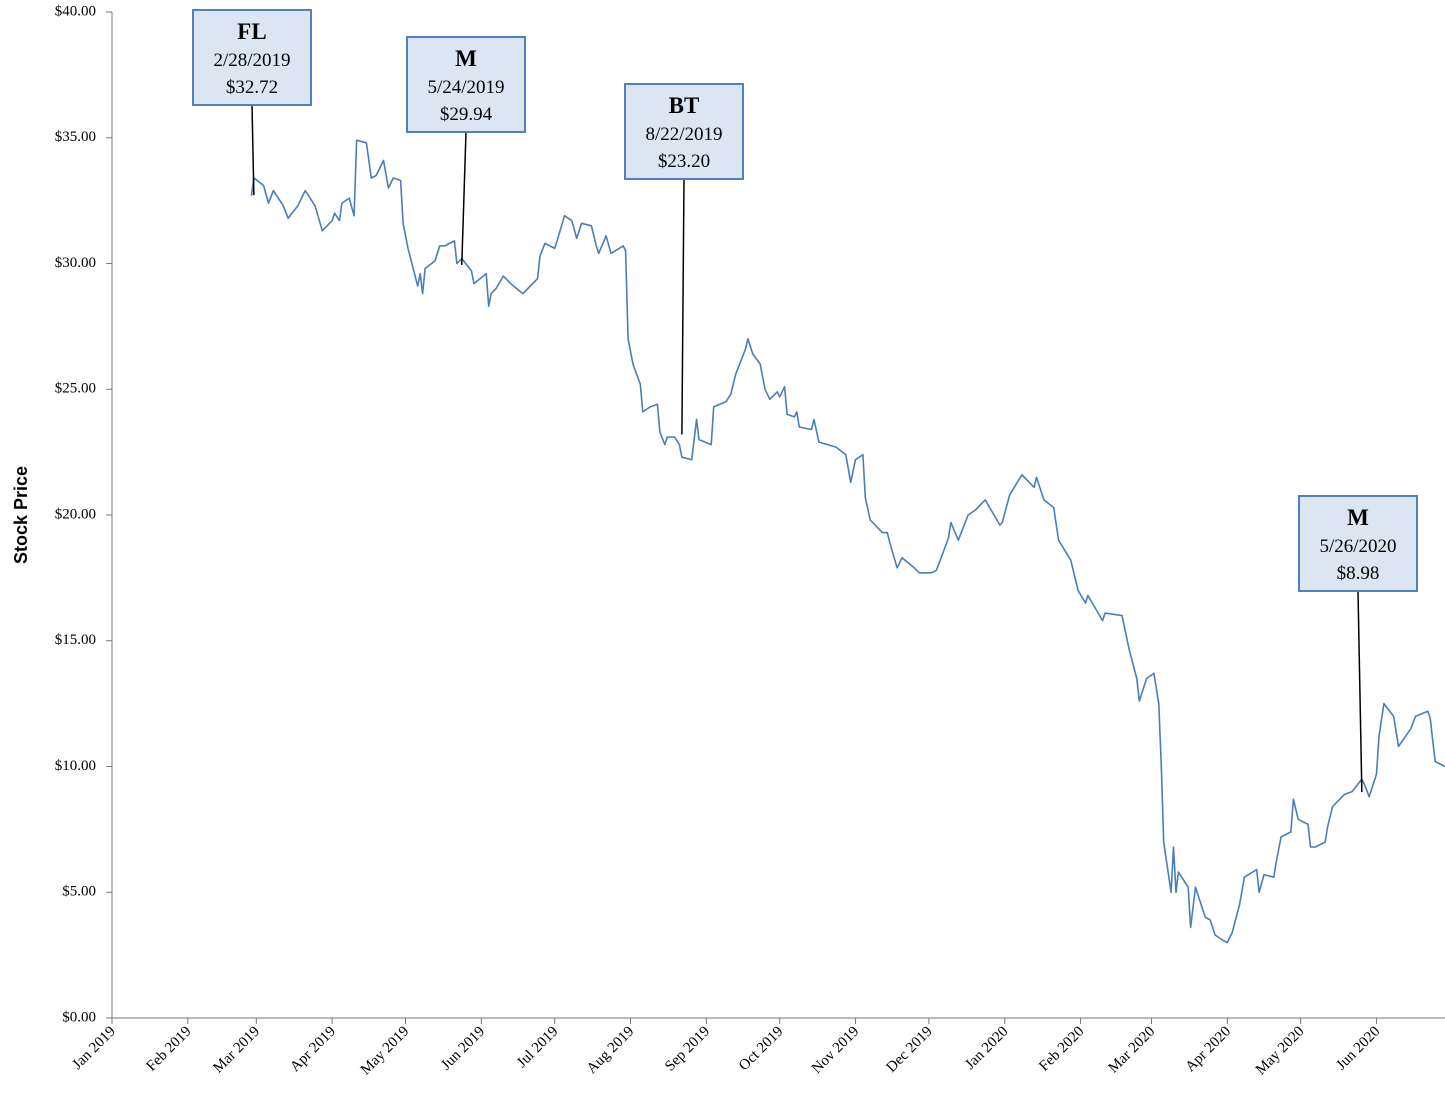  I want to click on x-tick-label: Jul 2019, so click(538, 1048).